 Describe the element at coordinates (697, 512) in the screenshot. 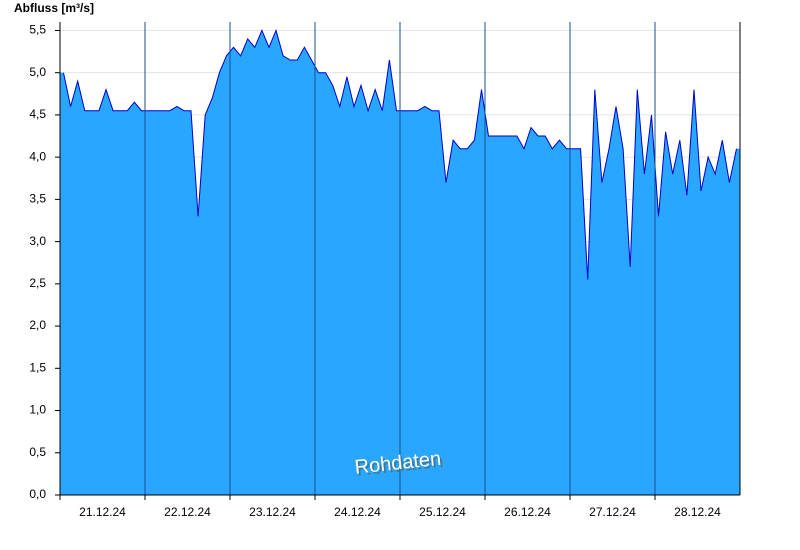

I see `x-tick-label: 28.12.24` at that location.